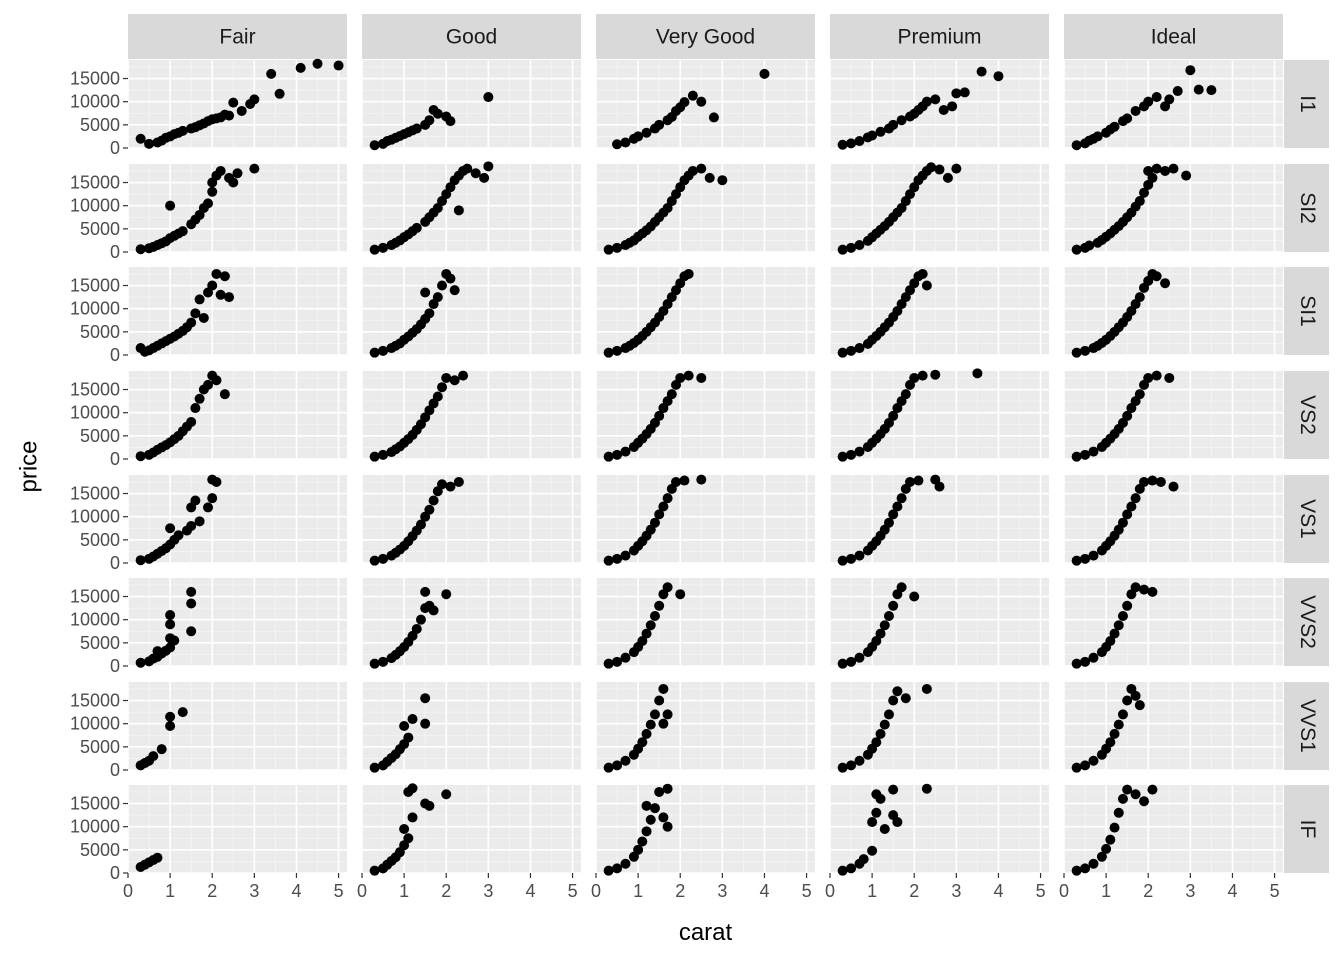 This screenshot has width=1344, height=965. What do you see at coordinates (1307, 622) in the screenshot?
I see `strip-row-label-vvs2: VVS2` at bounding box center [1307, 622].